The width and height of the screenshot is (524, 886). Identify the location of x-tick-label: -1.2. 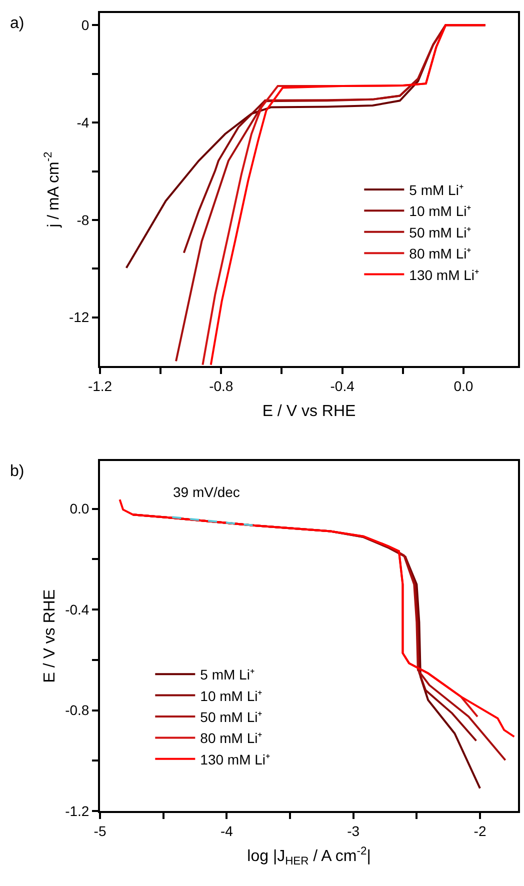
(100, 386).